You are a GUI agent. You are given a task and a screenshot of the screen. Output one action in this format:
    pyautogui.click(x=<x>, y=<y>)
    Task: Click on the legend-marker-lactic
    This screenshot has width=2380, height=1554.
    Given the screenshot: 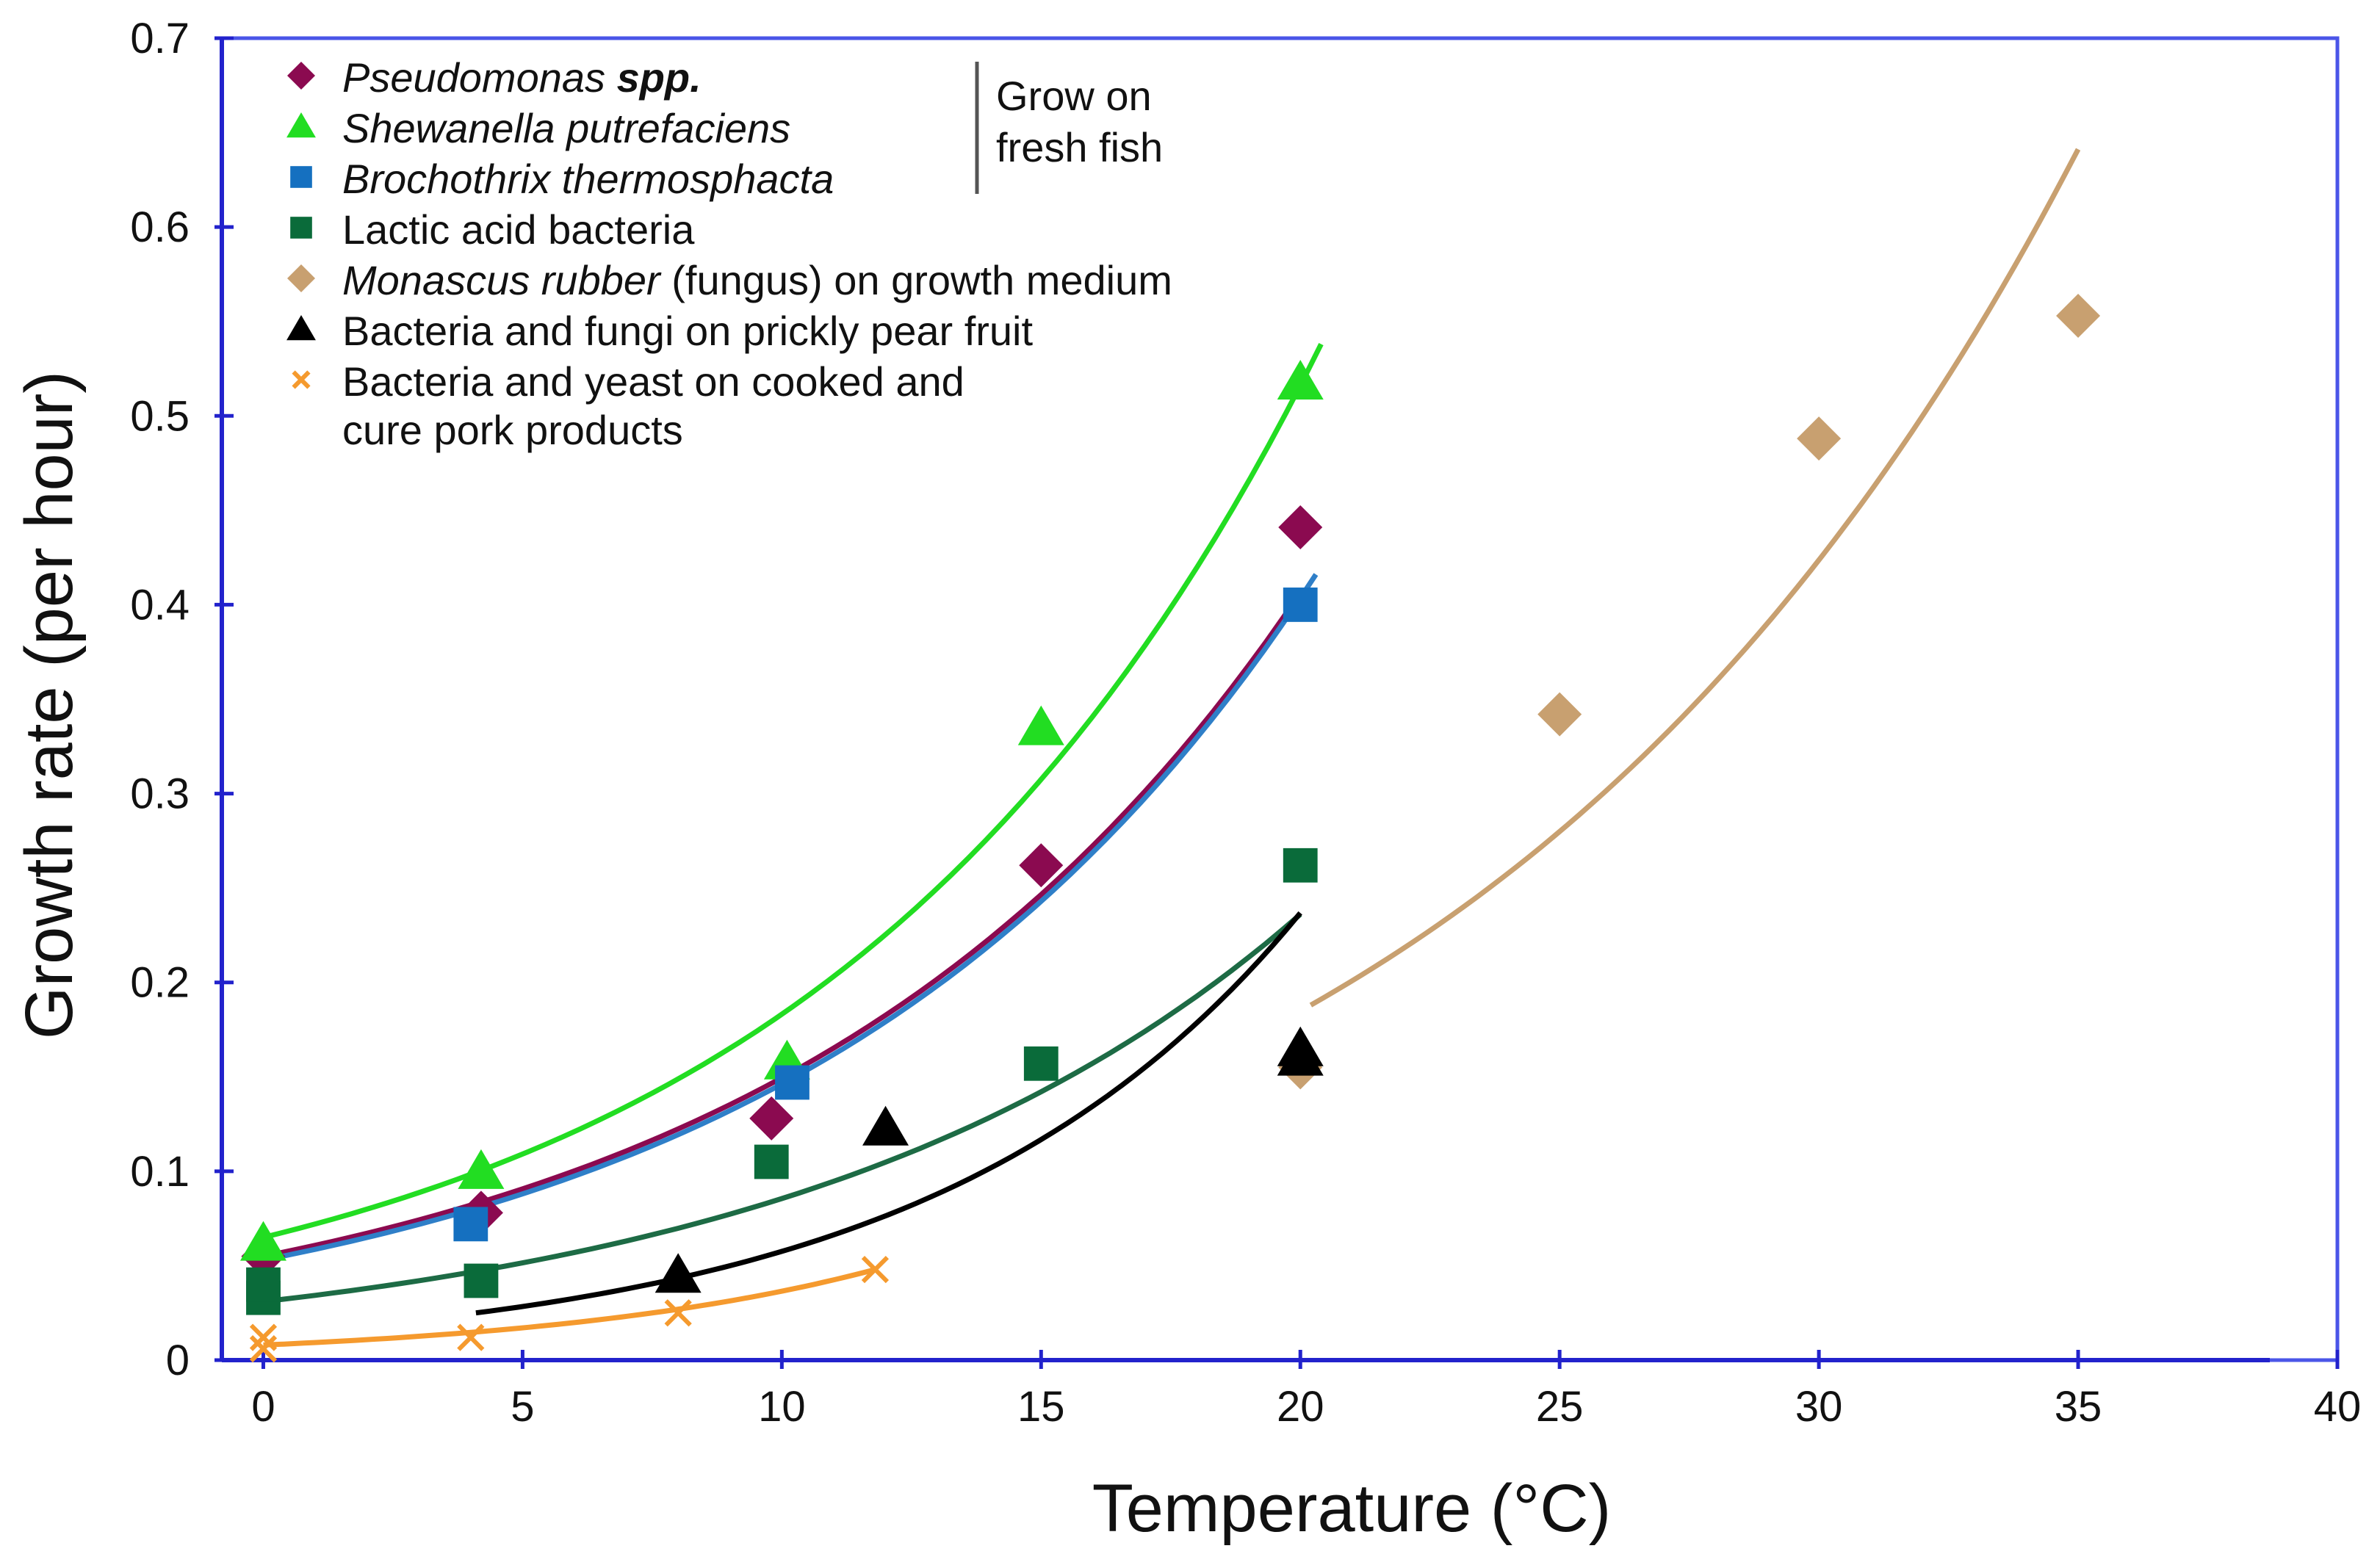 What is the action you would take?
    pyautogui.click(x=301, y=228)
    